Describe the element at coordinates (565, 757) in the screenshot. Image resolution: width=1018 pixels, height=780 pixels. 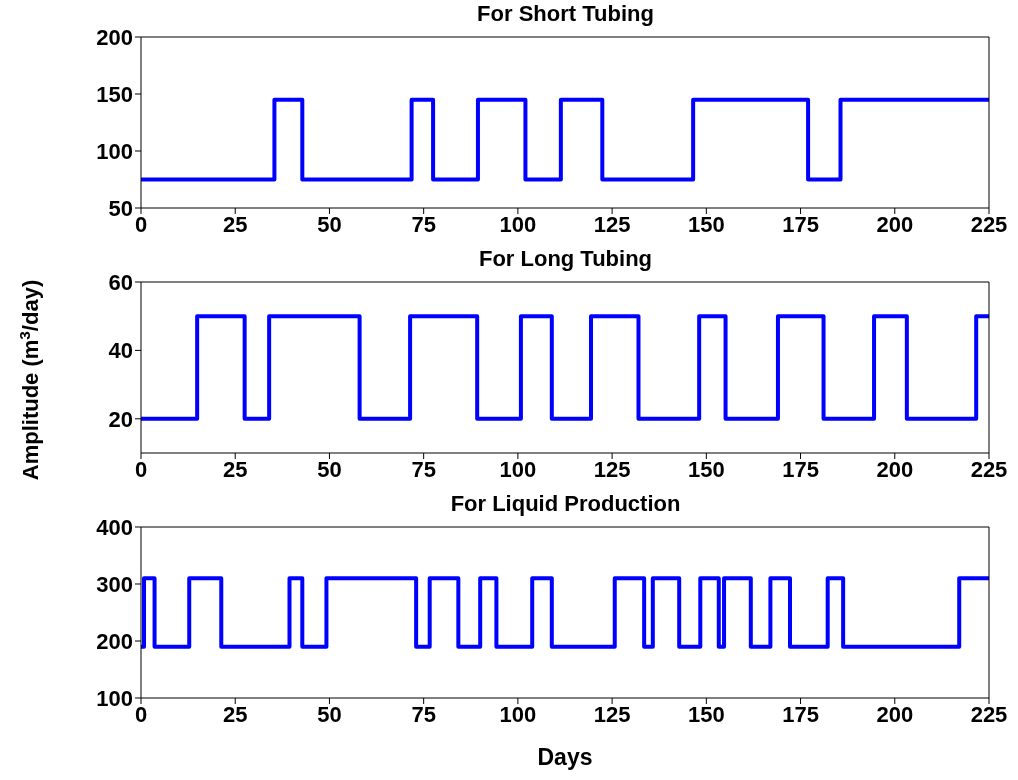
I see `x-axis-title: Days` at that location.